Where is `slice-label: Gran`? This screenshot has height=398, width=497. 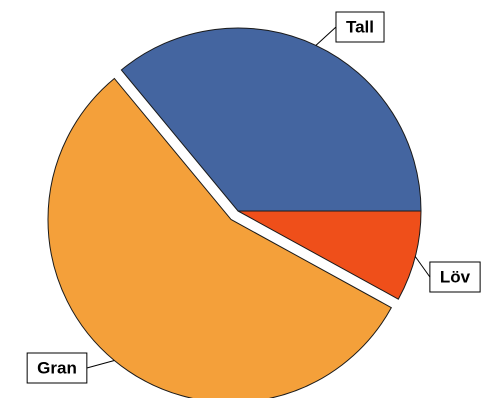 slice-label: Gran is located at coordinates (57, 367).